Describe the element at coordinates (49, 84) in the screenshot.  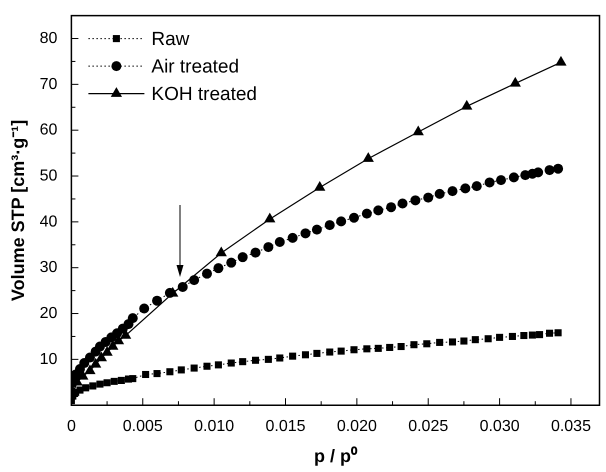
I see `y-tick-label: 70` at that location.